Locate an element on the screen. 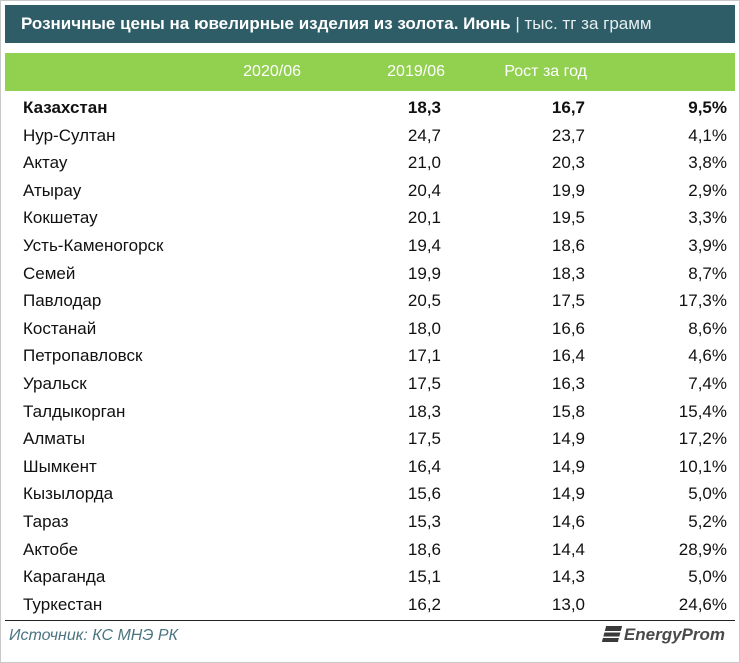 This screenshot has height=663, width=740. cell-value: 23,7 is located at coordinates (568, 135).